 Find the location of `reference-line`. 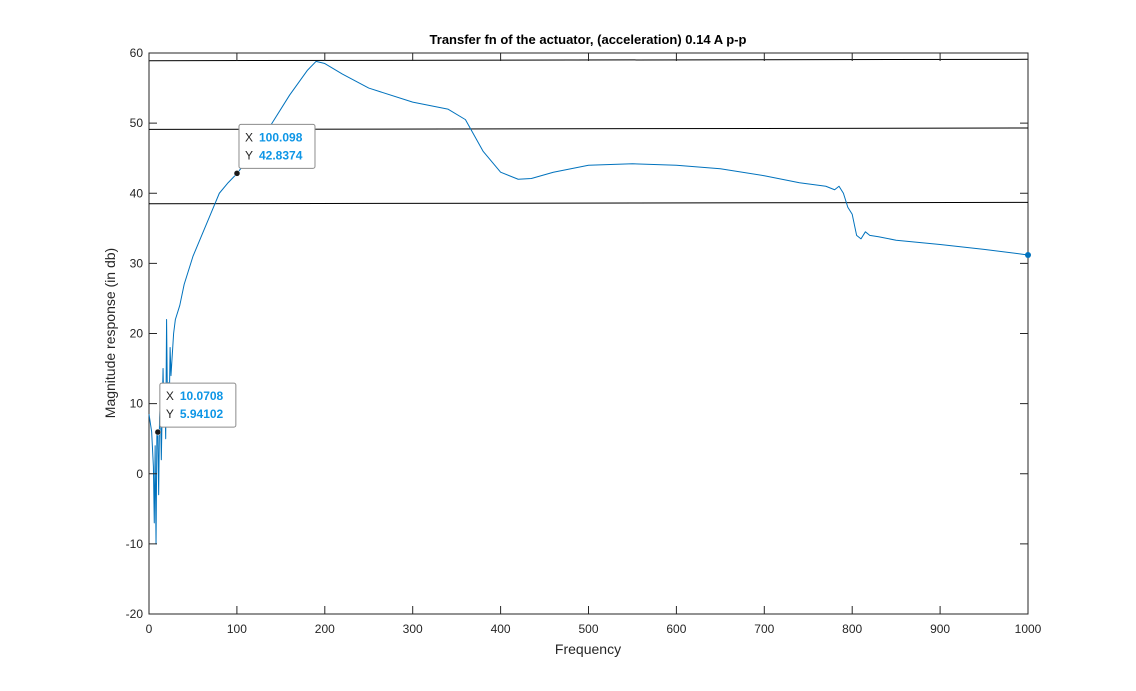

reference-line is located at coordinates (588, 203).